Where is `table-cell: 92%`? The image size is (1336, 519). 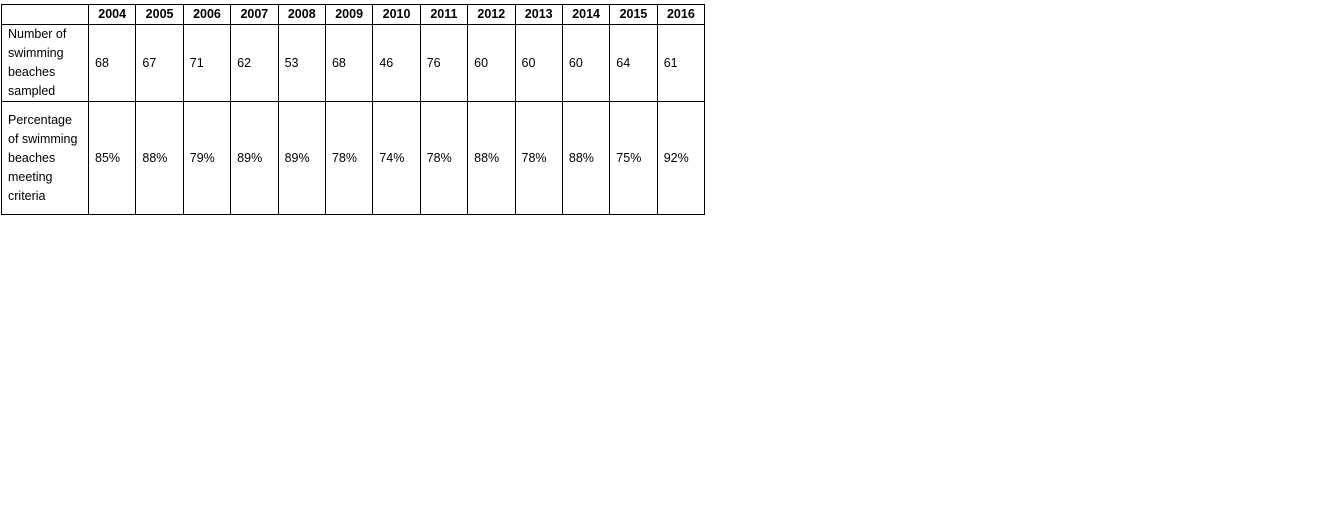 table-cell: 92% is located at coordinates (681, 158).